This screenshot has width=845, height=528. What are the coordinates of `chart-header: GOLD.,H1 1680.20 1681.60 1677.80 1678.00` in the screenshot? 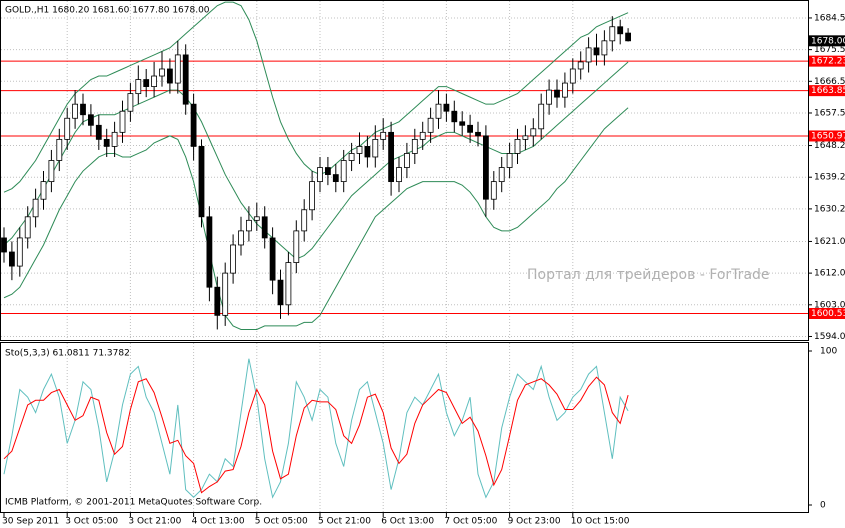 It's located at (107, 11).